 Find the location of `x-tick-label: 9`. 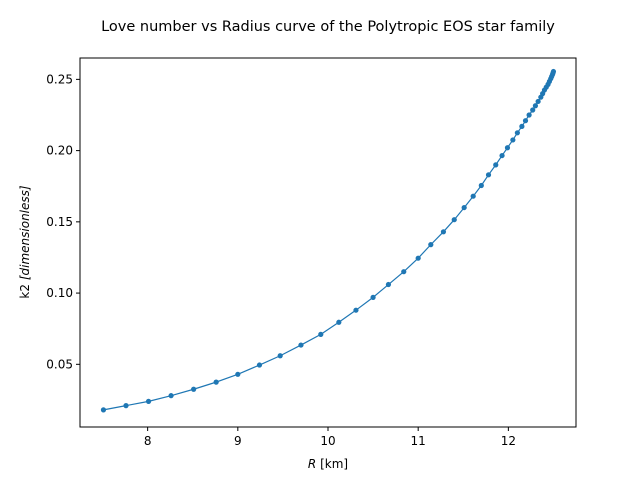

x-tick-label: 9 is located at coordinates (238, 441).